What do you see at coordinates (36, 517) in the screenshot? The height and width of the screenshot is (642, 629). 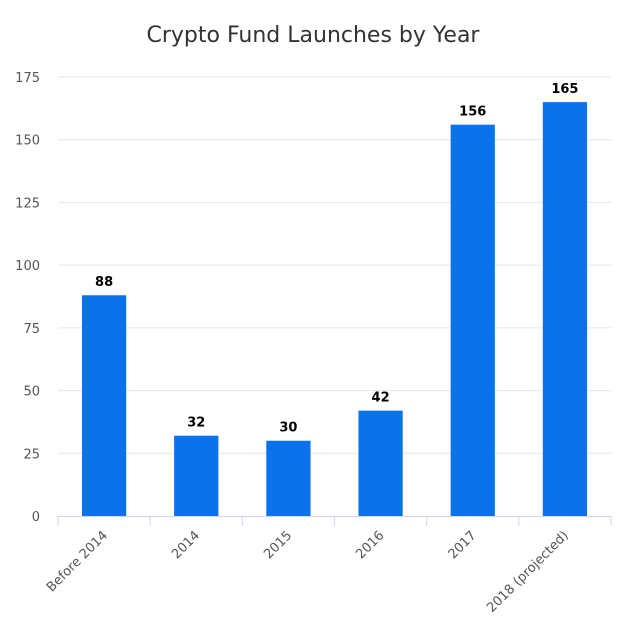 I see `y-tick-label: 0` at bounding box center [36, 517].